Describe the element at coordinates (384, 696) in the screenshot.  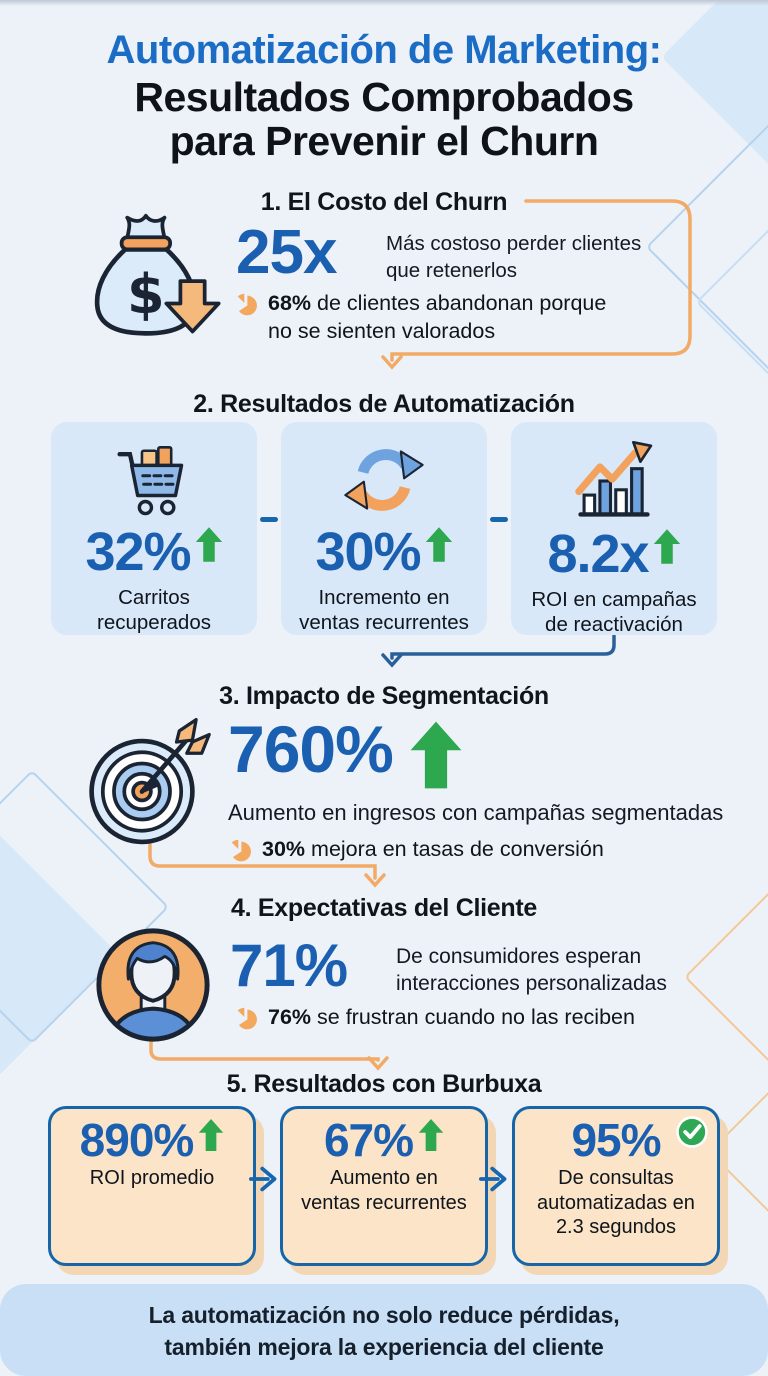
I see `section3-heading: 3. Impacto de Segmentación` at that location.